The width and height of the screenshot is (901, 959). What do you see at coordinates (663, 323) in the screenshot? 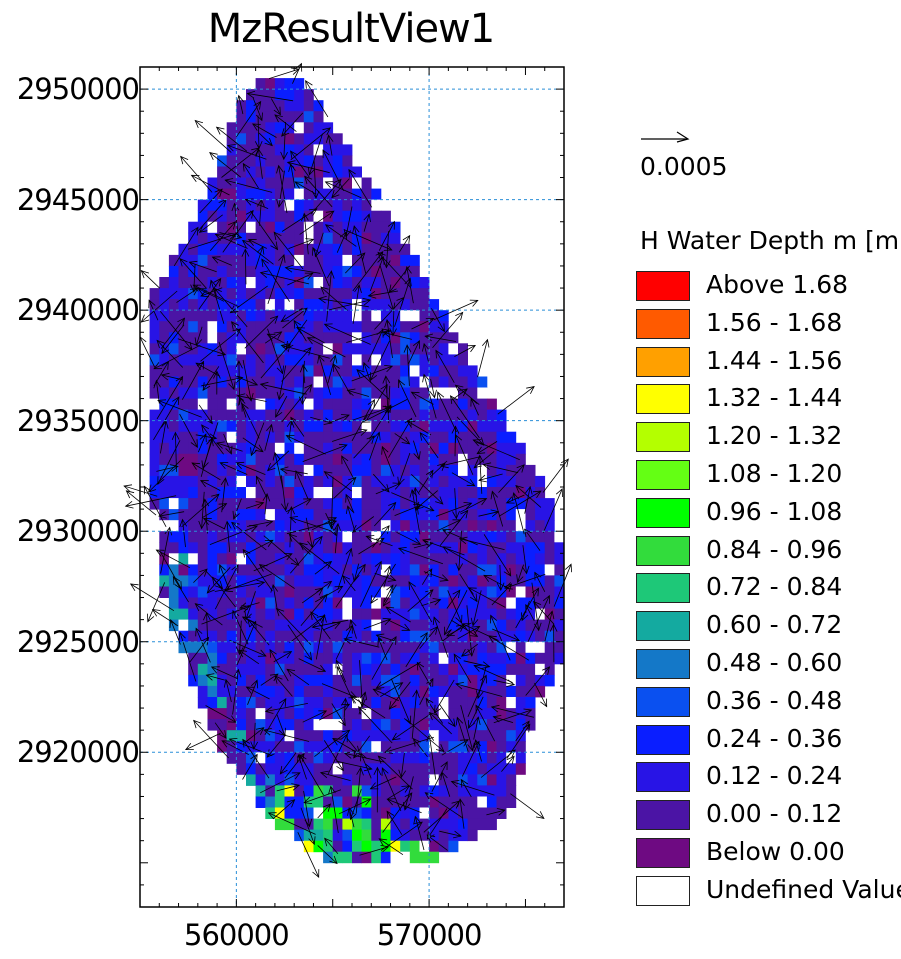
I see `legend-swatch` at bounding box center [663, 323].